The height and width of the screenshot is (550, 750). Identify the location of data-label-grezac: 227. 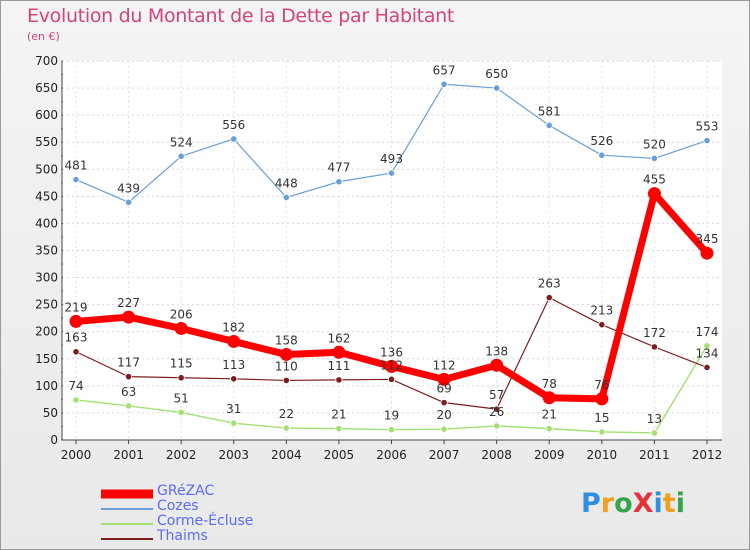
(128, 303).